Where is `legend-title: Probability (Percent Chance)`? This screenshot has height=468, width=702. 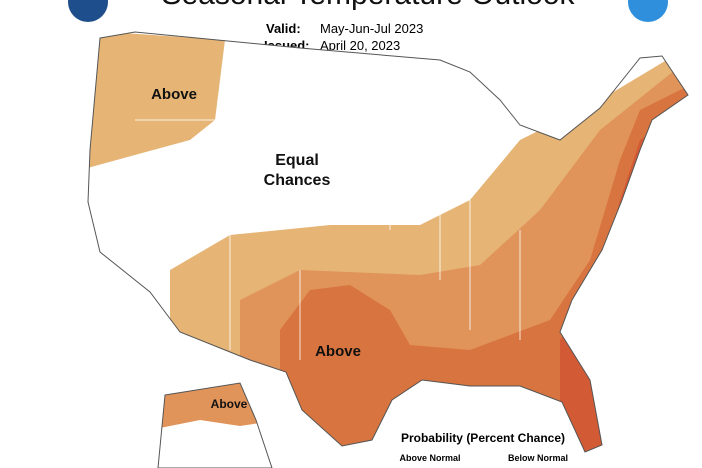
legend-title: Probability (Percent Chance) is located at coordinates (483, 438).